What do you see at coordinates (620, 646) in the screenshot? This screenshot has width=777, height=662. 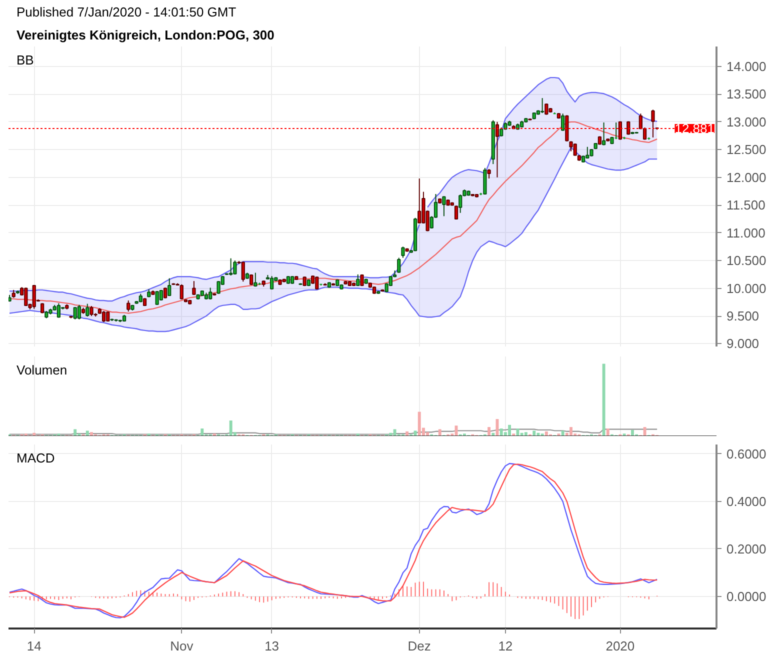 I see `x-tick-label: 2020` at bounding box center [620, 646].